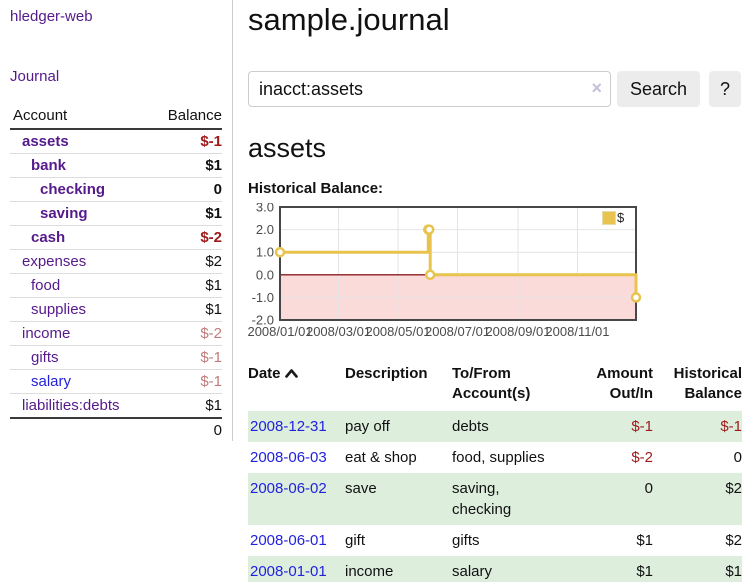 The image size is (742, 582). Describe the element at coordinates (48, 237) in the screenshot. I see `account-link-cash: cash` at that location.